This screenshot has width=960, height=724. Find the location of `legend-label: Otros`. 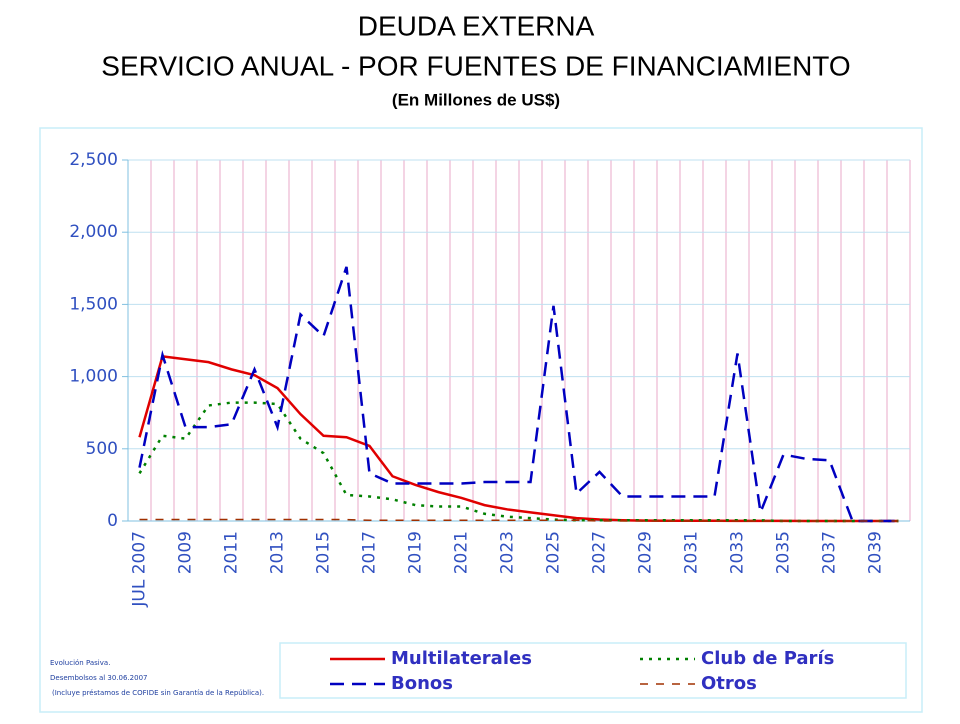

legend-label: Otros is located at coordinates (729, 683).